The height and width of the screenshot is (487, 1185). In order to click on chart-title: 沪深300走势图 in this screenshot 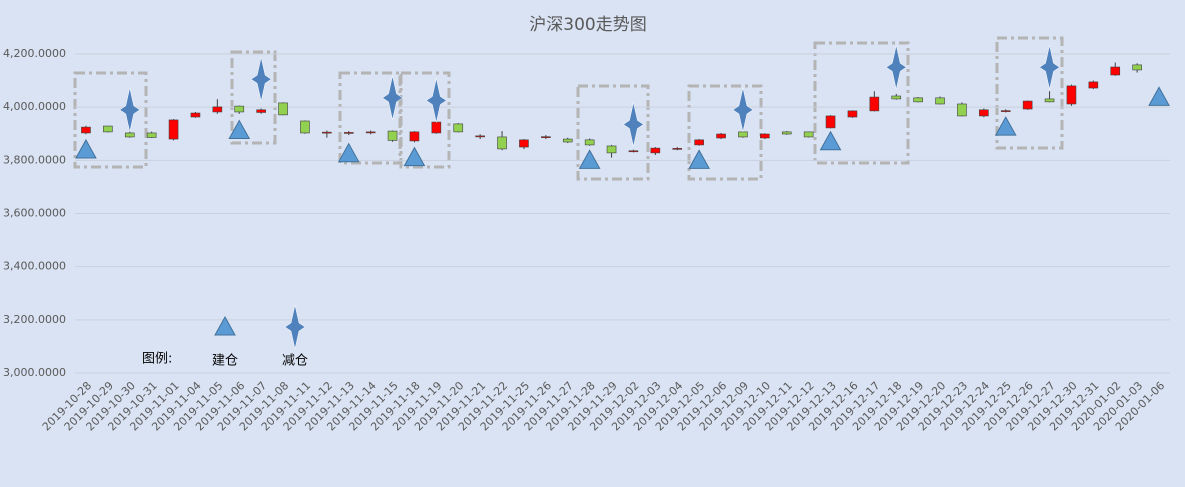, I will do `click(587, 25)`.